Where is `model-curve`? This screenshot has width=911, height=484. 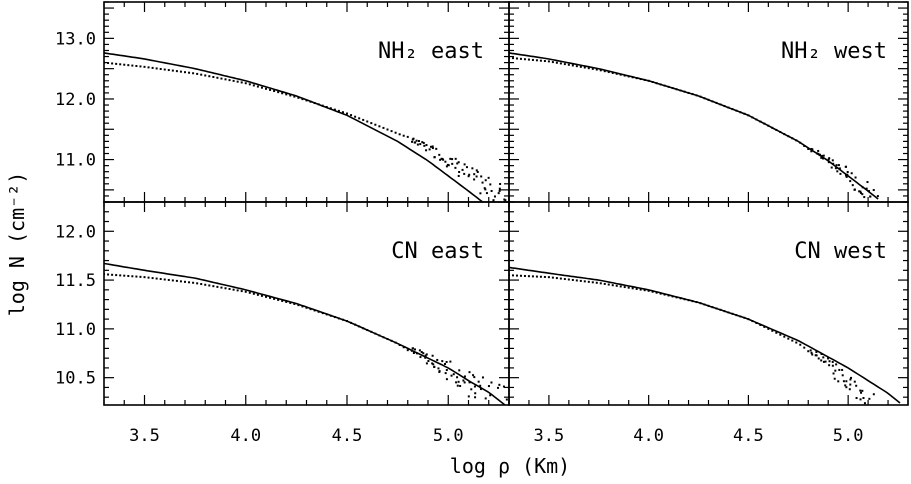
model-curve is located at coordinates (694, 126).